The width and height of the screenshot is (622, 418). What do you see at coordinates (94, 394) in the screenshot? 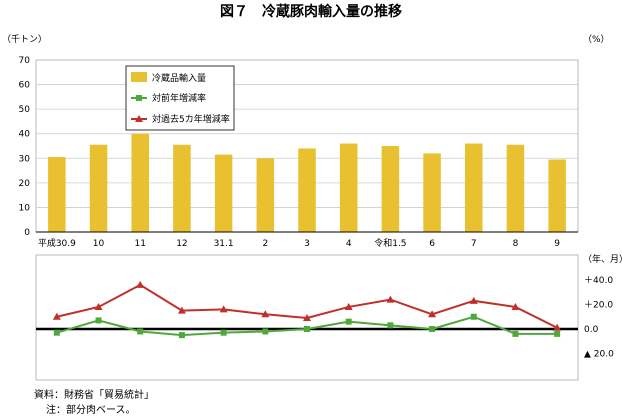
I see `source-note: 資料：財務省「貿易統計」` at bounding box center [94, 394].